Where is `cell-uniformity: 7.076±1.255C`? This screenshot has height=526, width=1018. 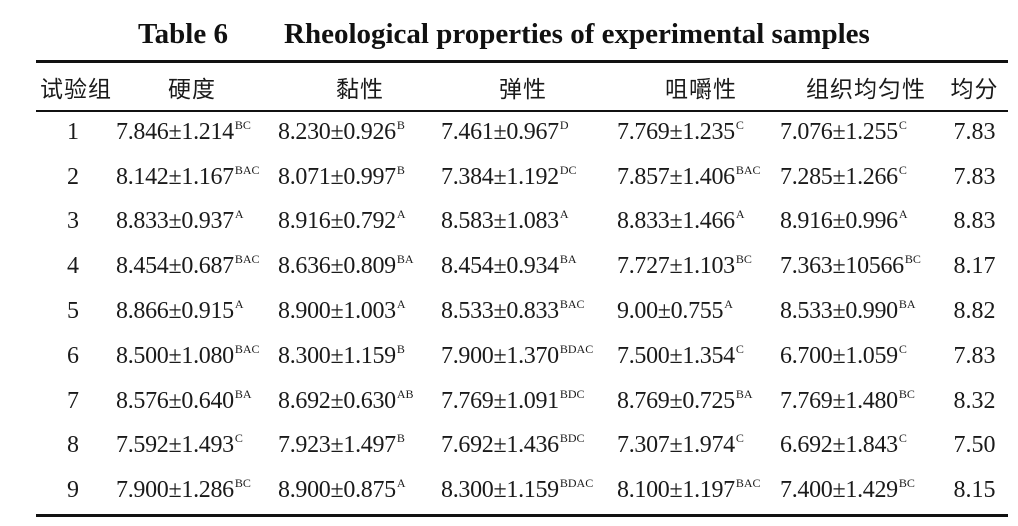
cell-uniformity: 7.076±1.255C is located at coordinates (860, 132).